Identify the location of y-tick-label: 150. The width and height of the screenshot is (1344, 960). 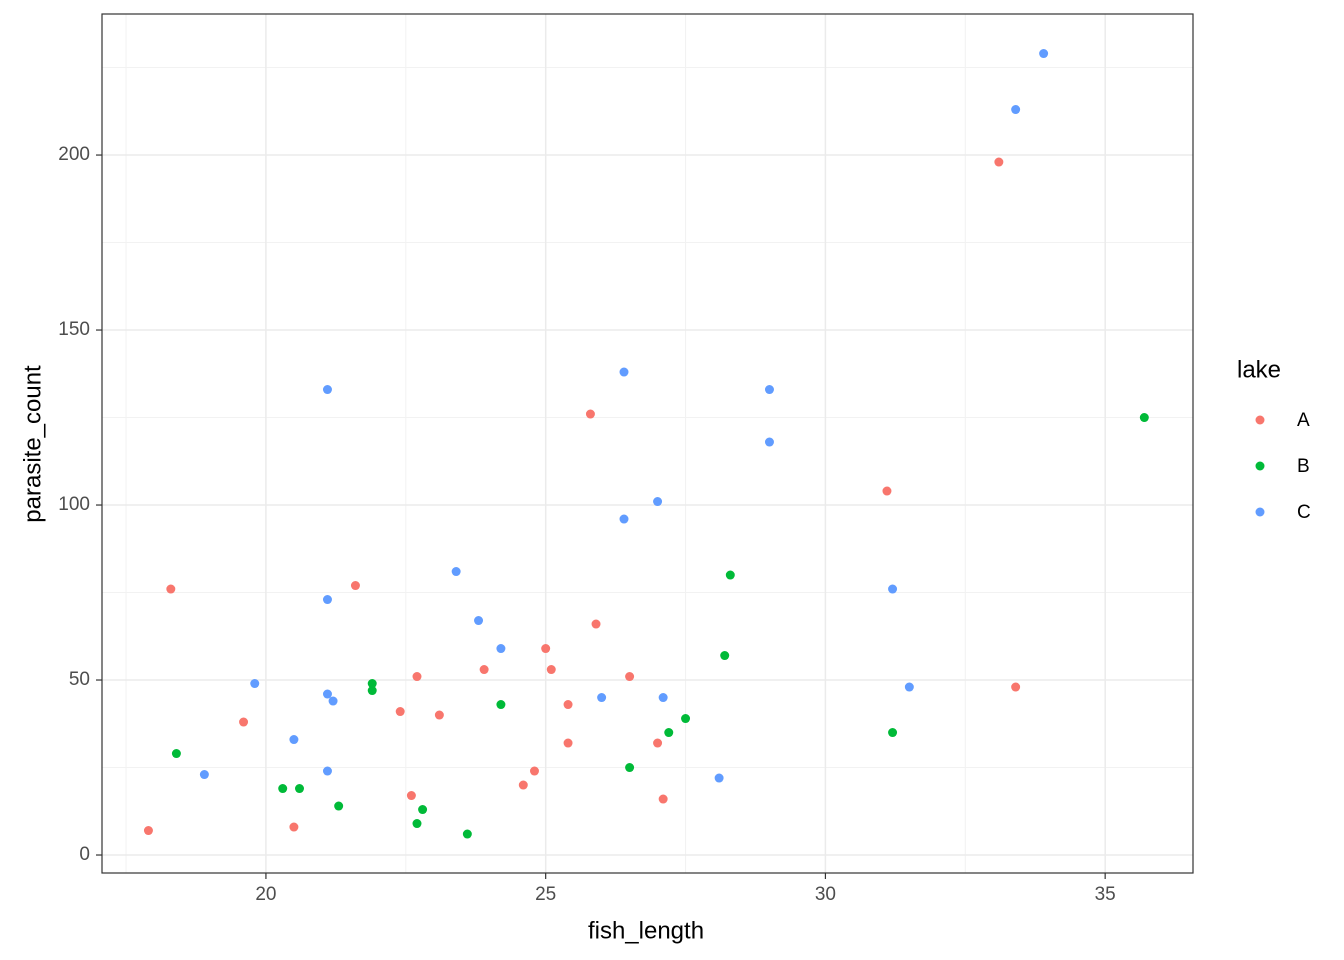
(74, 329).